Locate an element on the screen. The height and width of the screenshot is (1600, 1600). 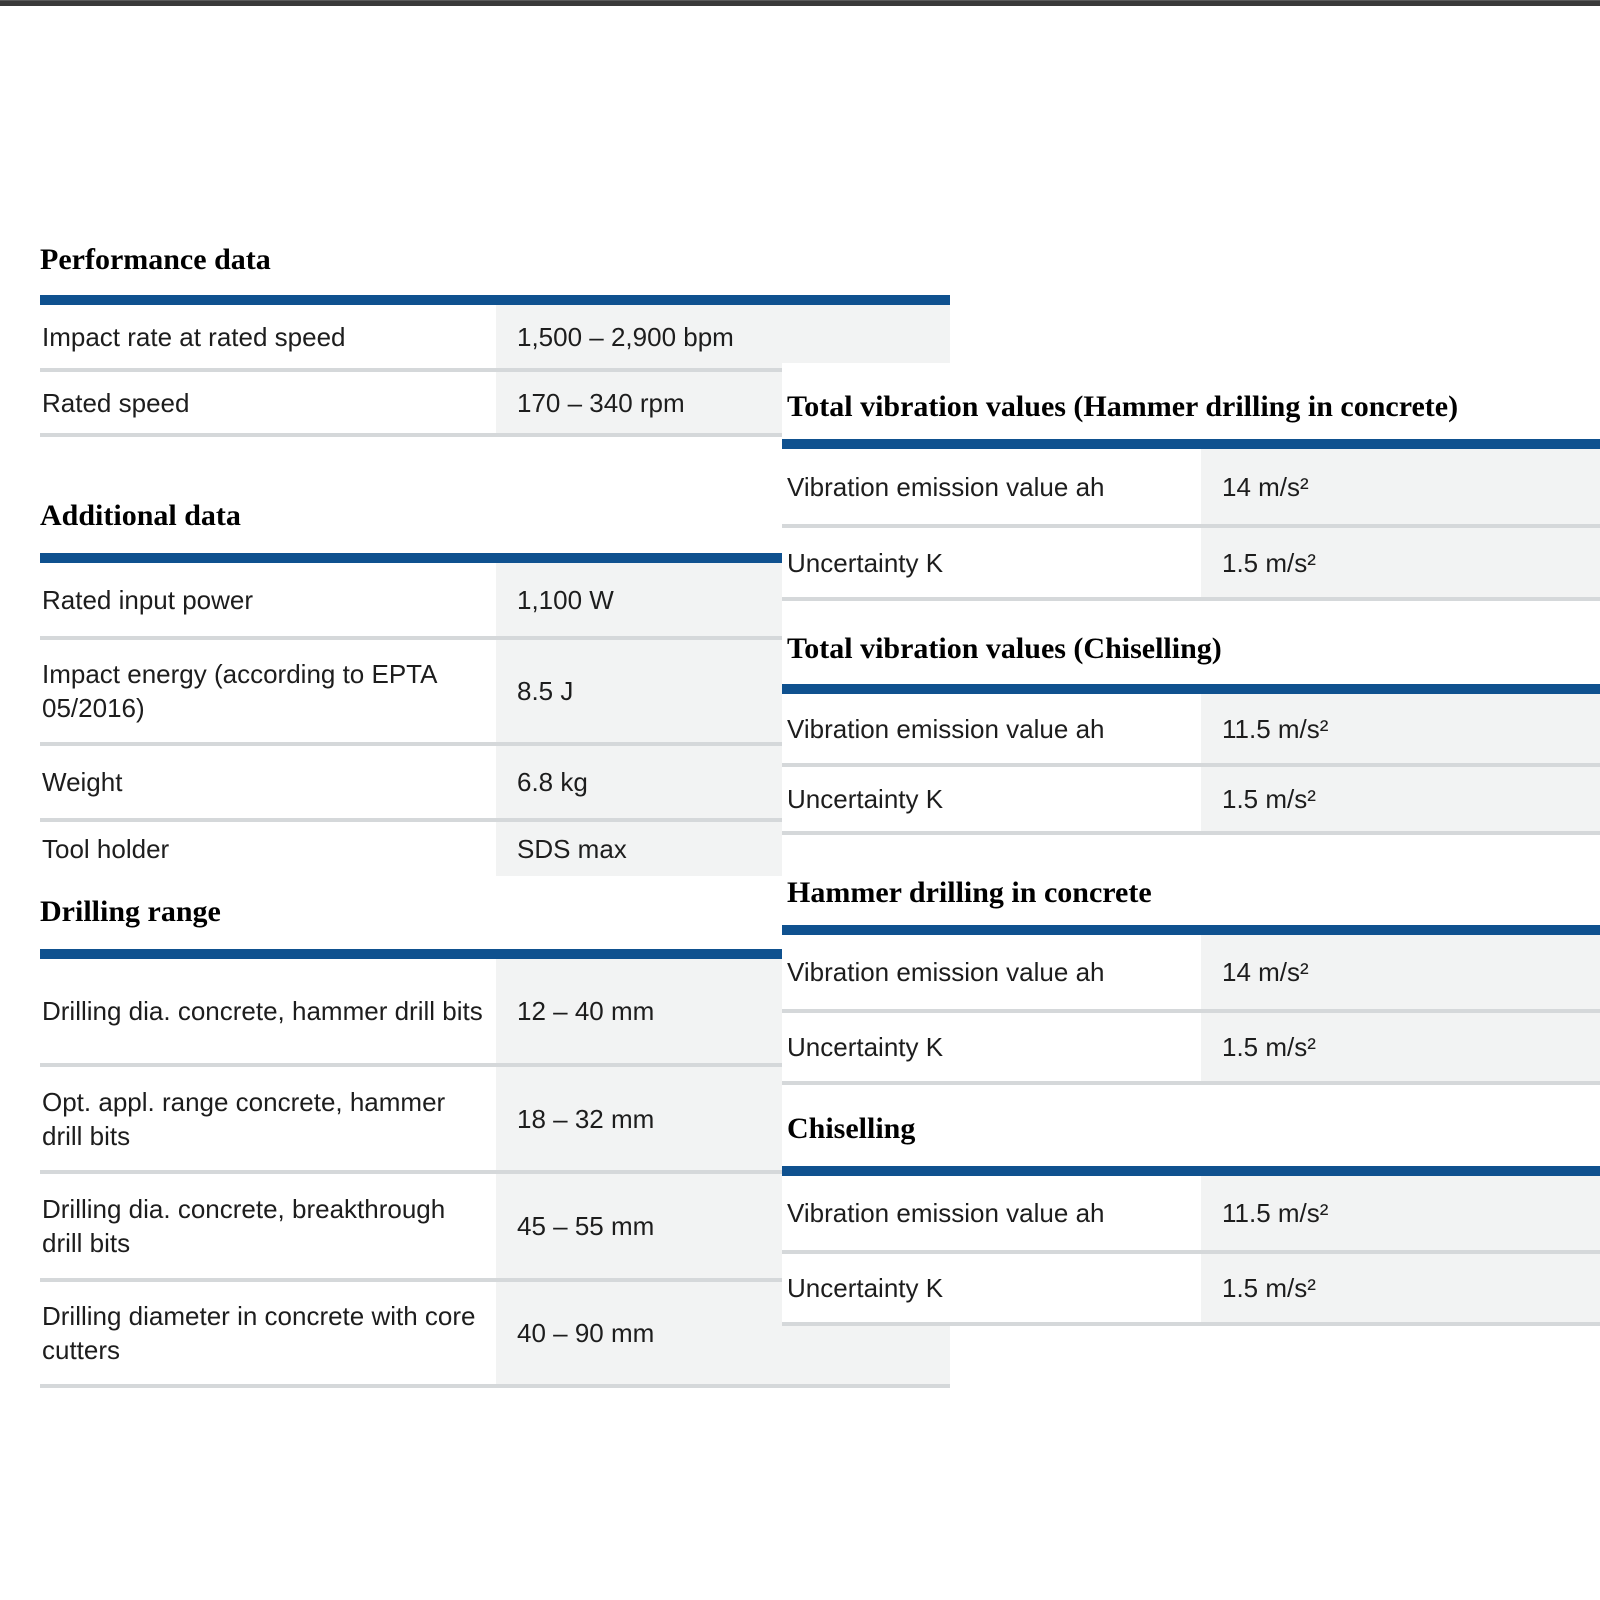
spec-label: Weight is located at coordinates (82, 782).